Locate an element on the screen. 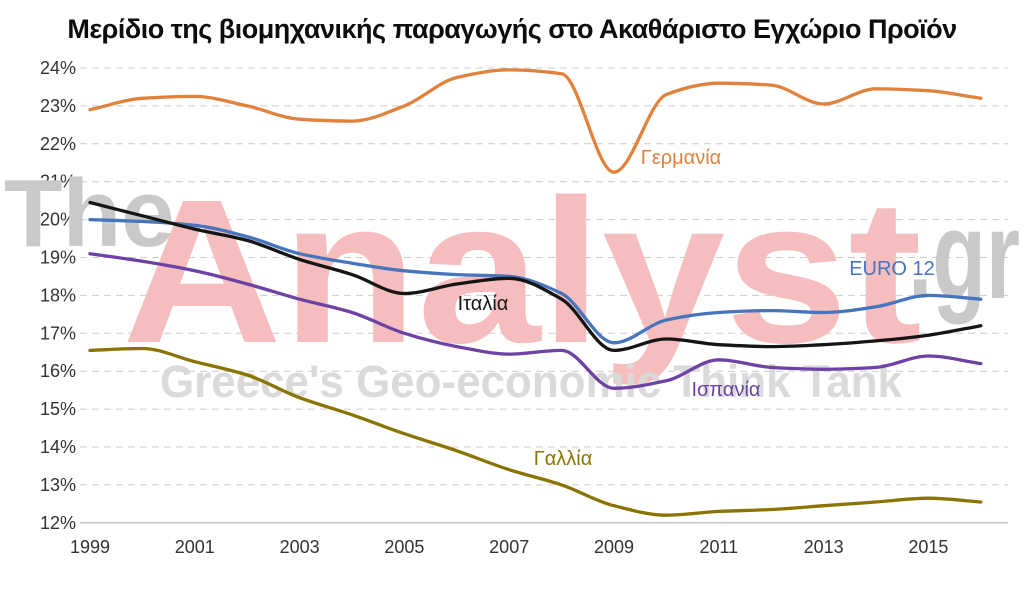 This screenshot has height=596, width=1024. watermark-the: The is located at coordinates (89, 213).